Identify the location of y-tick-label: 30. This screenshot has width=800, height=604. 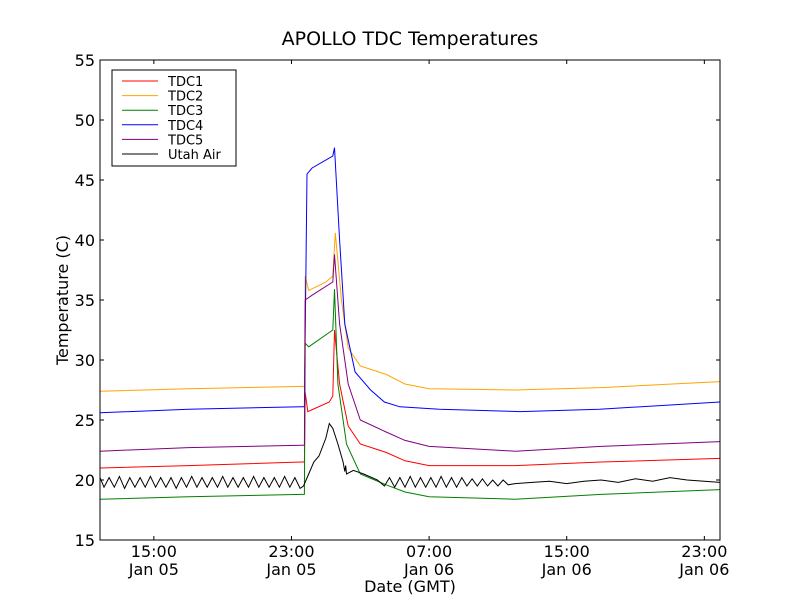
(85, 360).